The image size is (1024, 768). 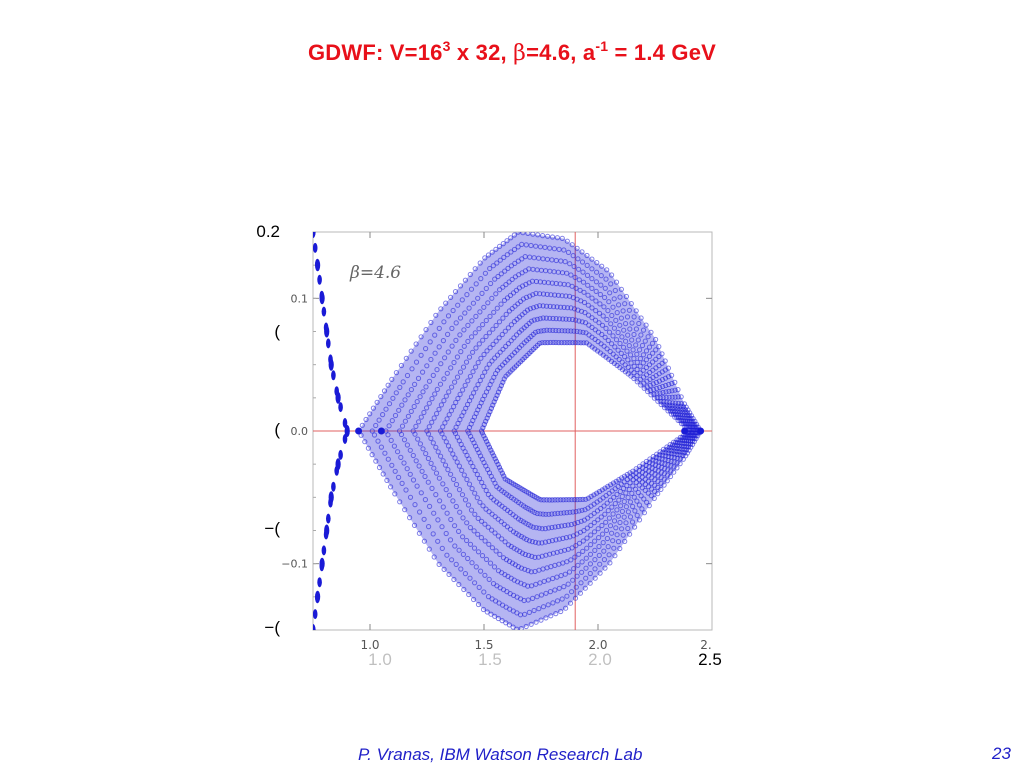 What do you see at coordinates (272, 627) in the screenshot?
I see `overlay-y-fragment: −(` at bounding box center [272, 627].